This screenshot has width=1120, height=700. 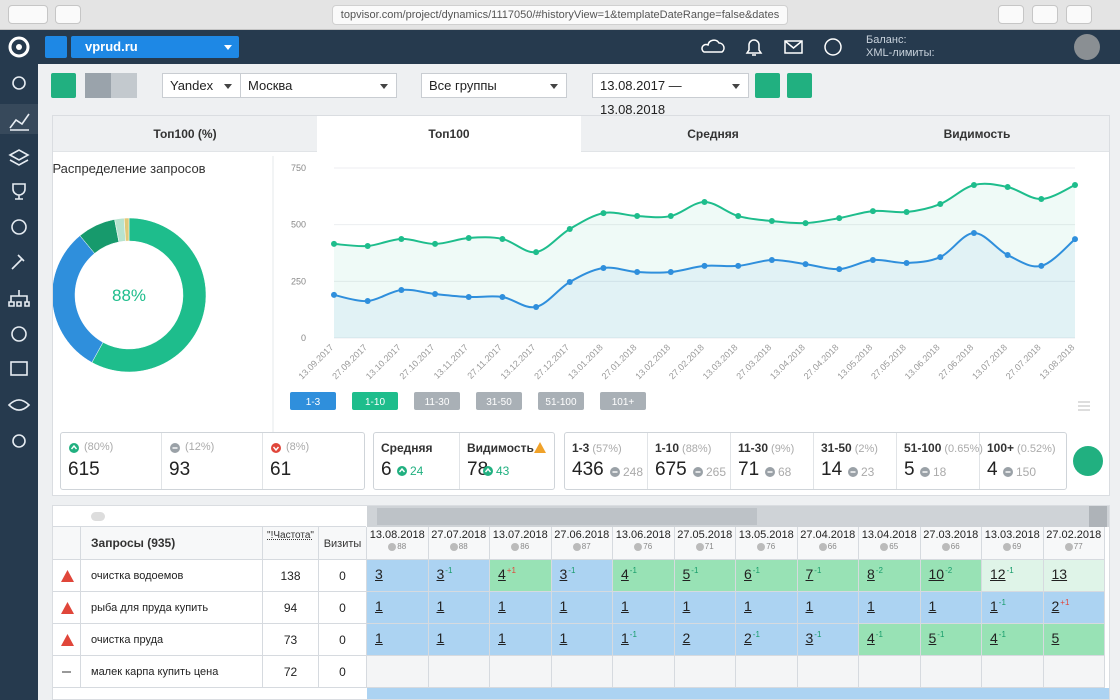 I want to click on weather-icon, so click(x=713, y=46).